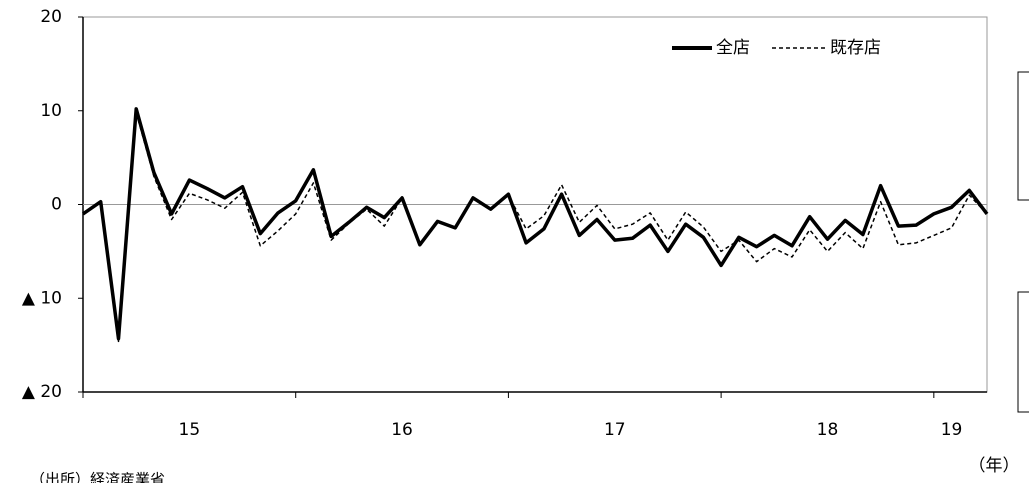 The height and width of the screenshot is (483, 1029). What do you see at coordinates (51, 17) in the screenshot?
I see `y-tick-label: 20` at bounding box center [51, 17].